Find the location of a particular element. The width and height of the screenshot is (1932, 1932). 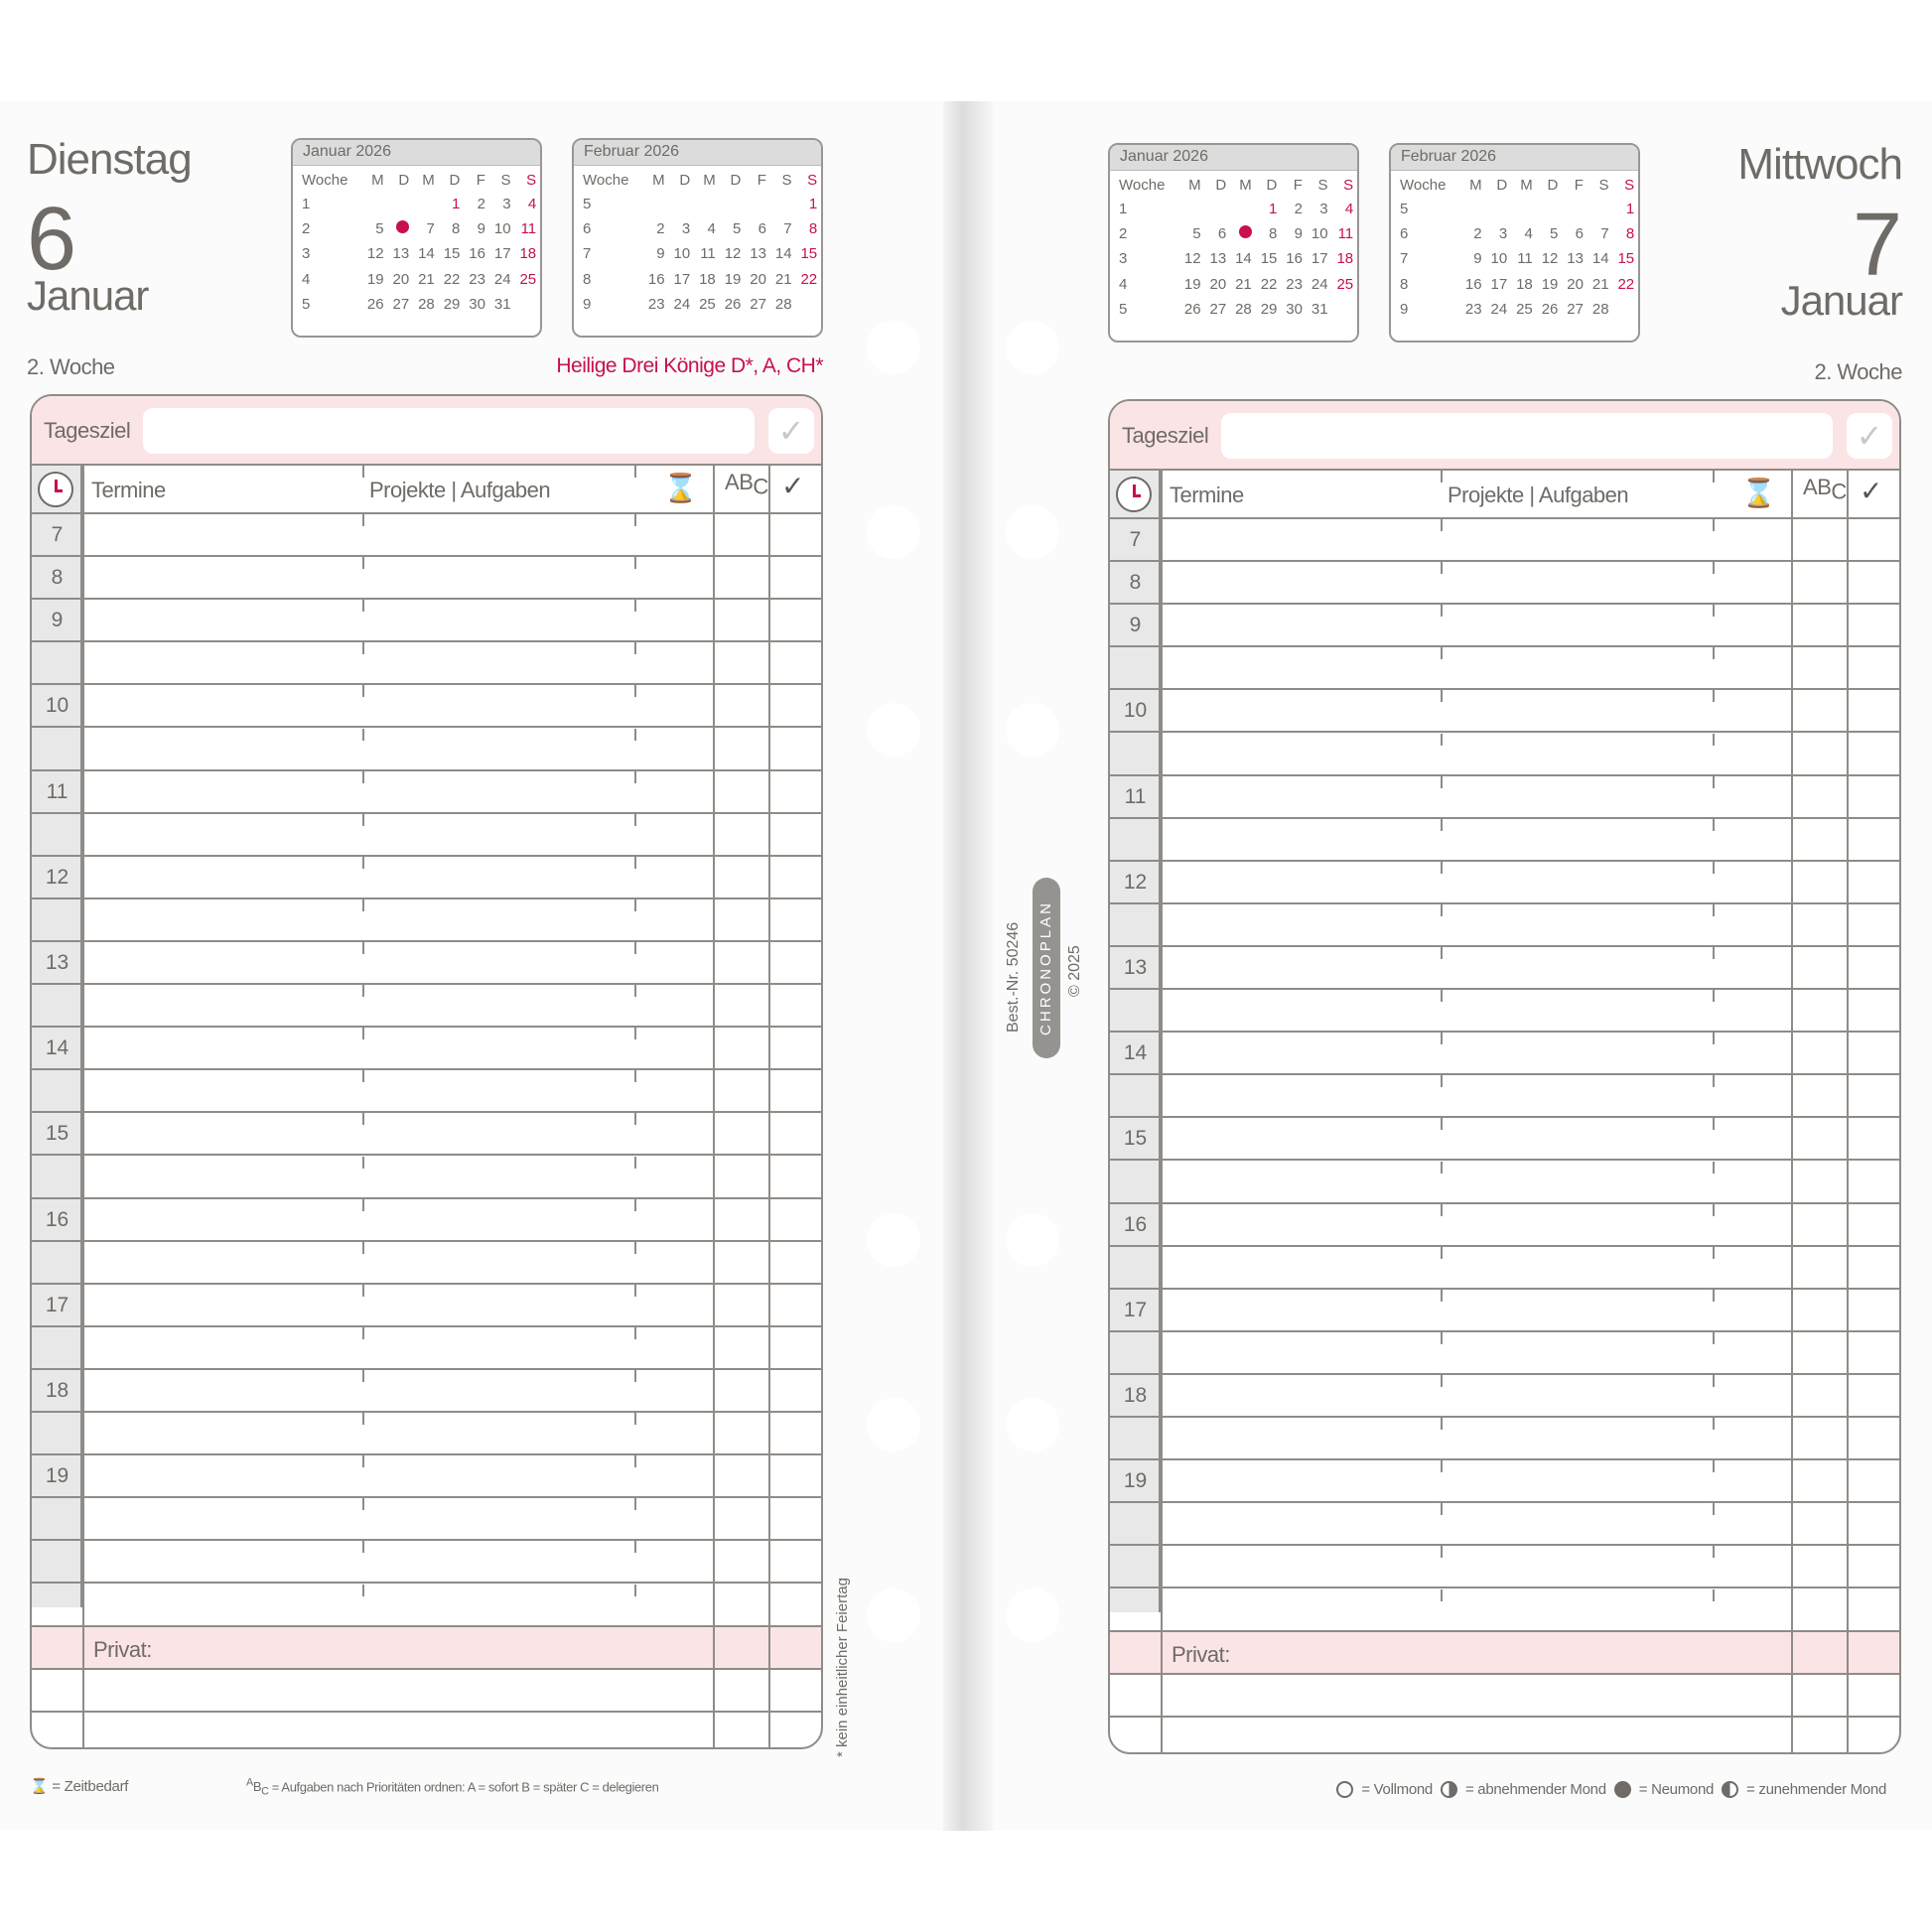

hour-row: 11 is located at coordinates (426, 792).